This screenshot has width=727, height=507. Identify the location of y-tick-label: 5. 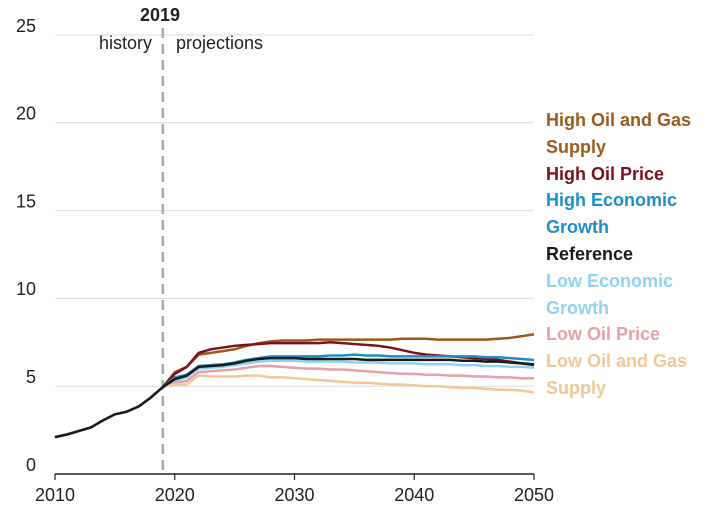
(31, 377).